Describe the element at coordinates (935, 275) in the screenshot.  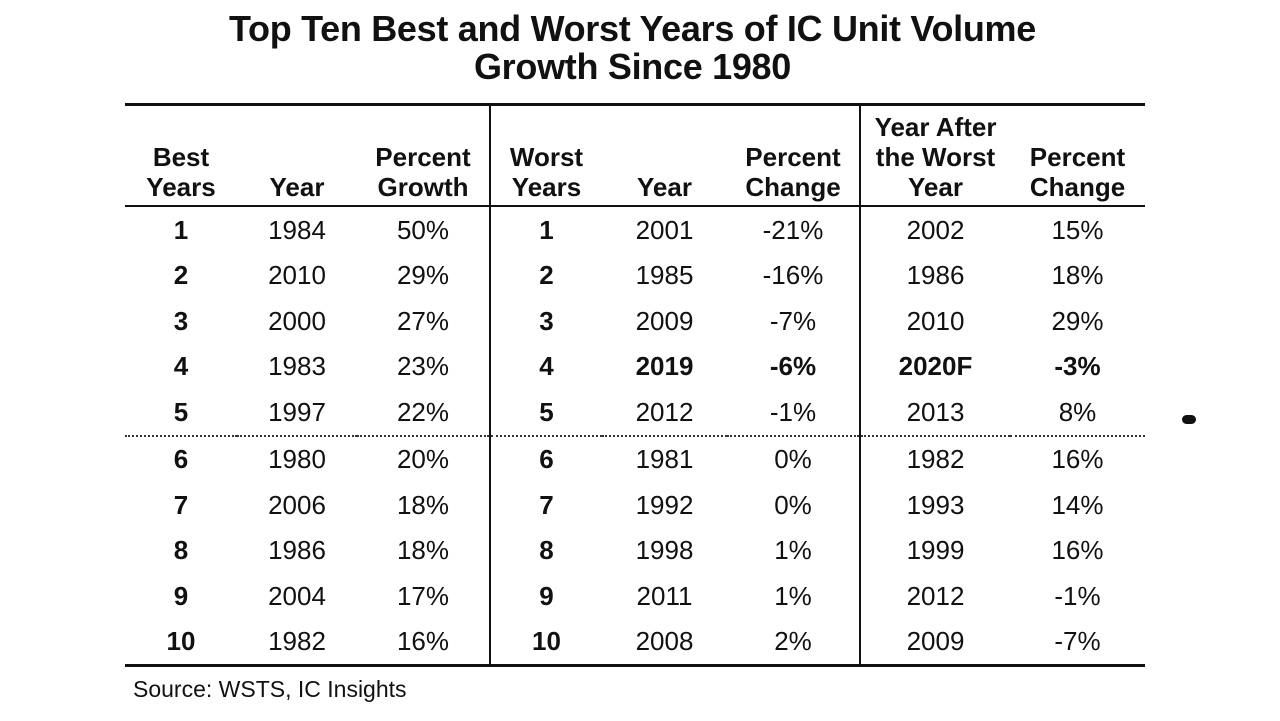
I see `after-year-cell: 1986` at that location.